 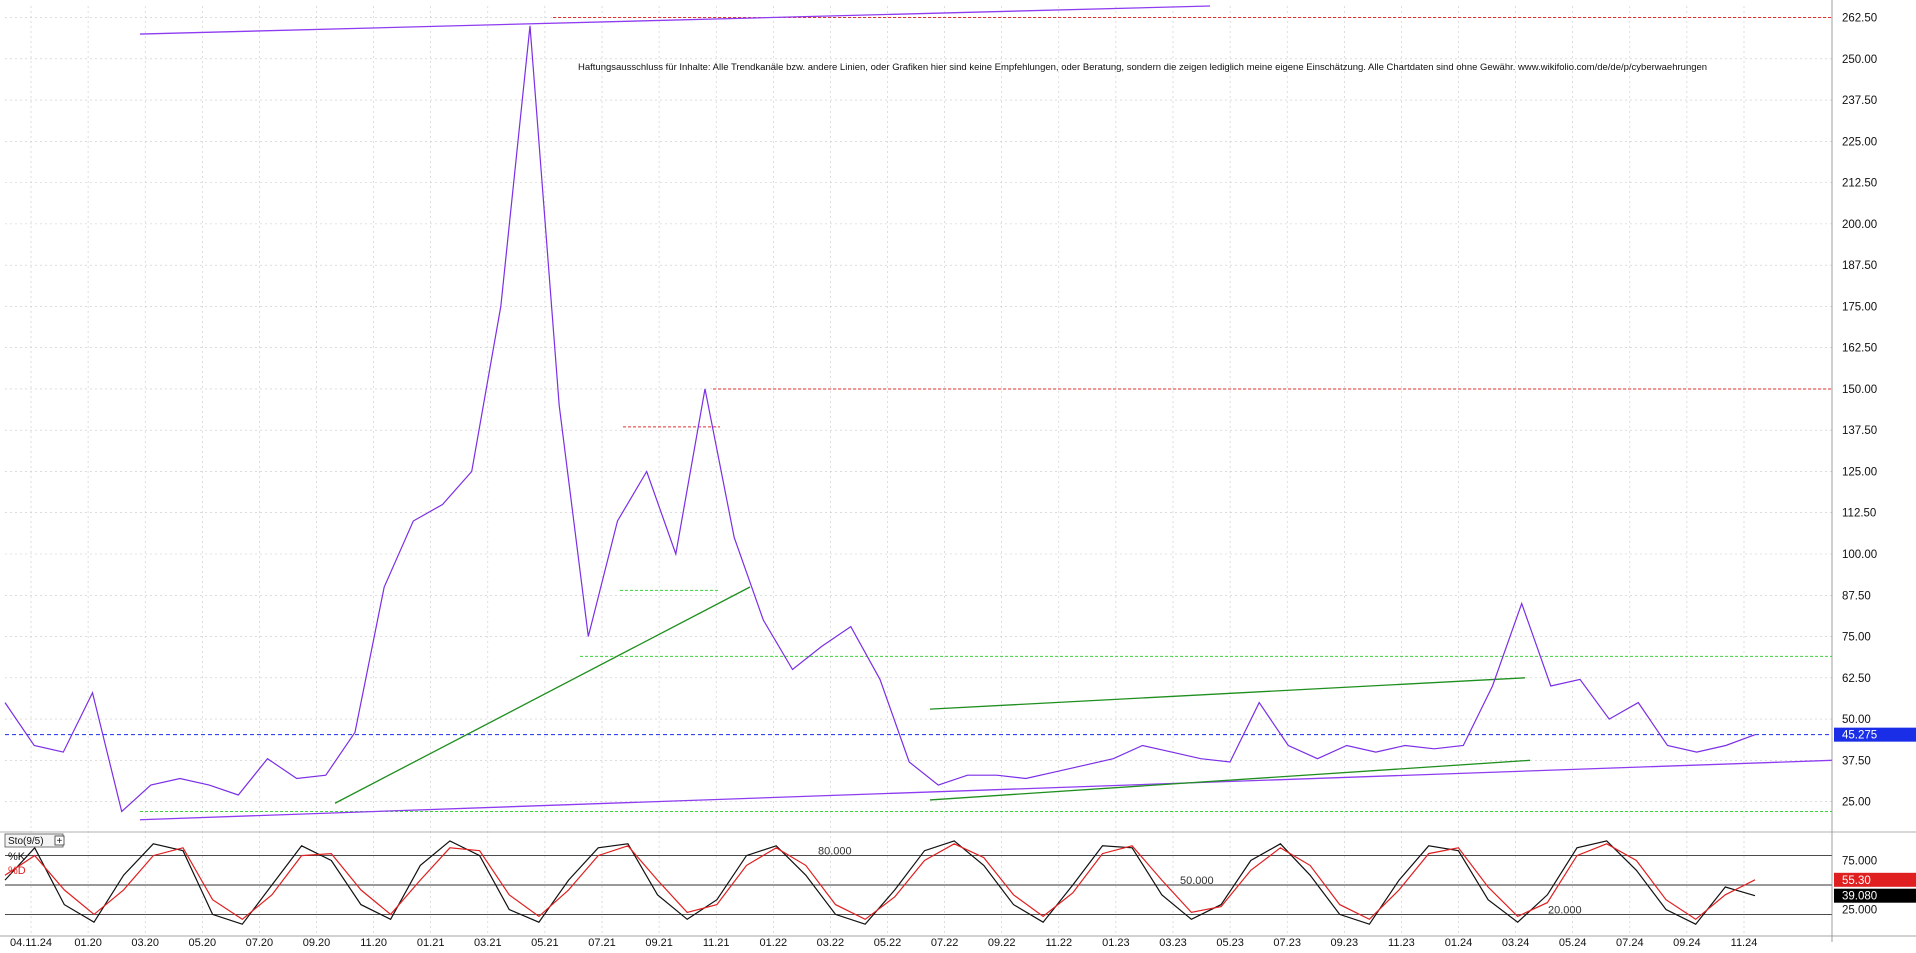 What do you see at coordinates (1173, 942) in the screenshot?
I see `x-tick-label: 03.23` at bounding box center [1173, 942].